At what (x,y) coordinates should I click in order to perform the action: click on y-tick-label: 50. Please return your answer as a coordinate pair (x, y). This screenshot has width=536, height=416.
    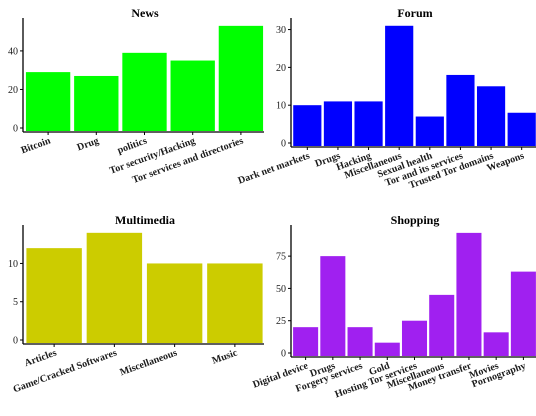
    Looking at the image, I should click on (281, 289).